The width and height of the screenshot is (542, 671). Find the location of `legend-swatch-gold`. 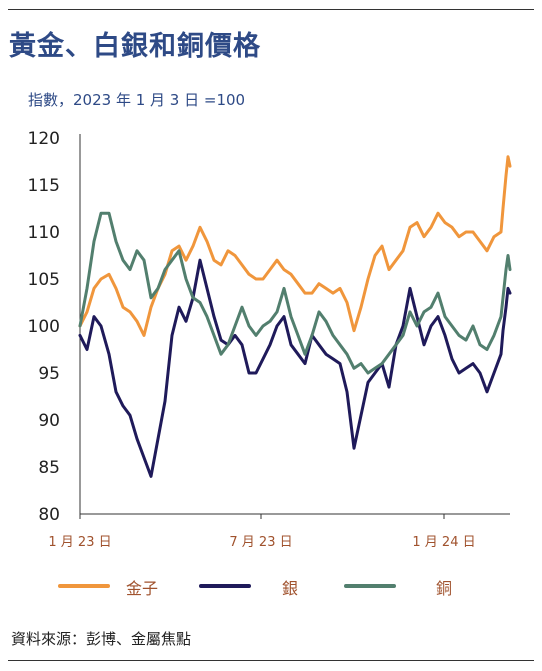

legend-swatch-gold is located at coordinates (84, 586).